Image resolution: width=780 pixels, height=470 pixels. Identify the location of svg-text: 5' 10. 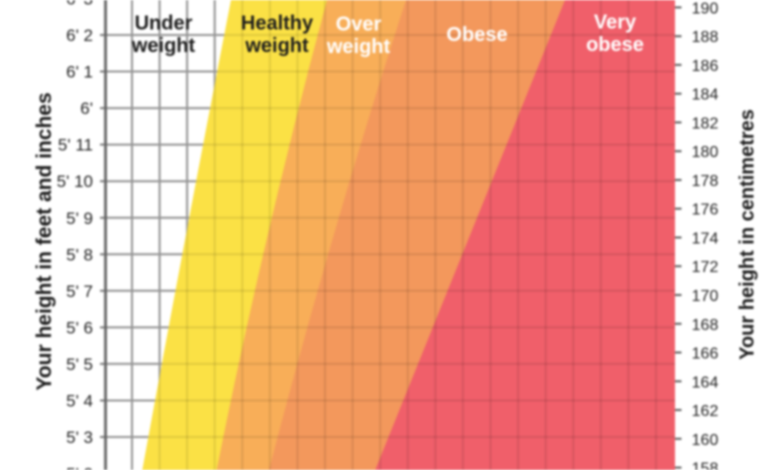
(75, 181).